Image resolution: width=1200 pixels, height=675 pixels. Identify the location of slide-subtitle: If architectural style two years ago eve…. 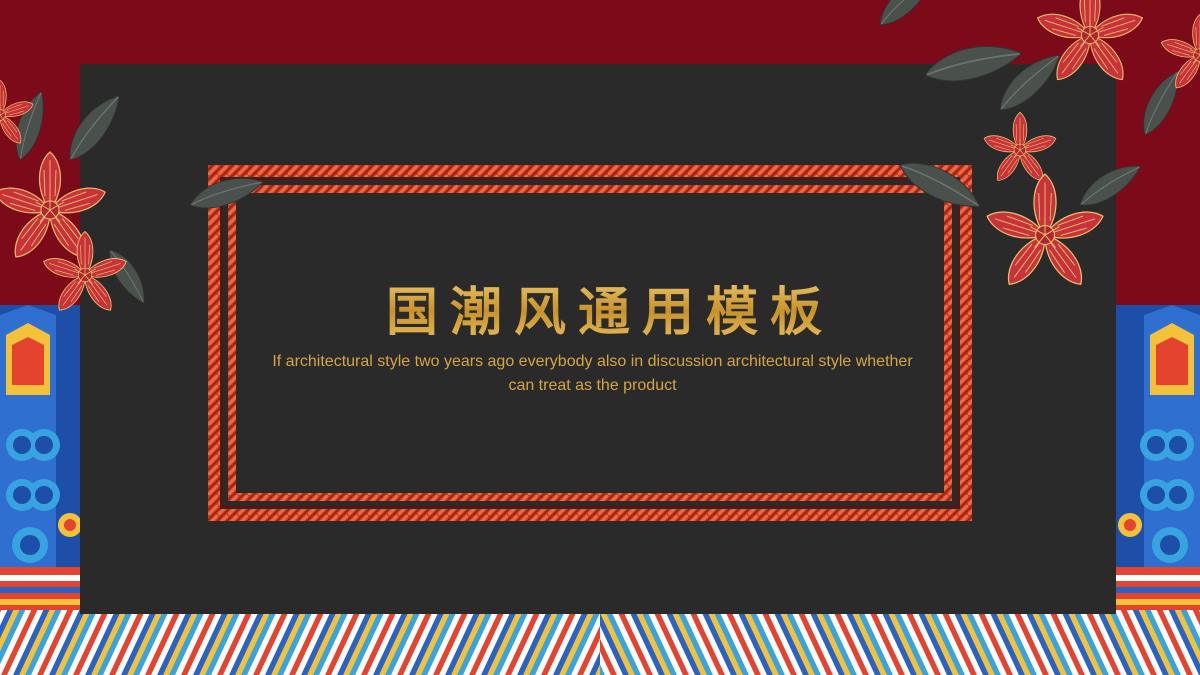
(592, 373).